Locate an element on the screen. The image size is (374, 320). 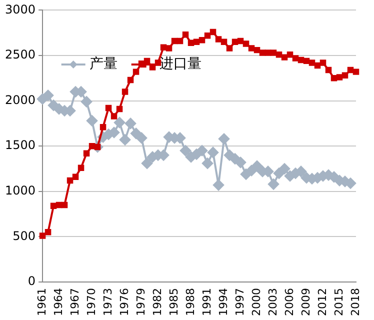
x-tick-label: 1988 is located at coordinates (190, 302).